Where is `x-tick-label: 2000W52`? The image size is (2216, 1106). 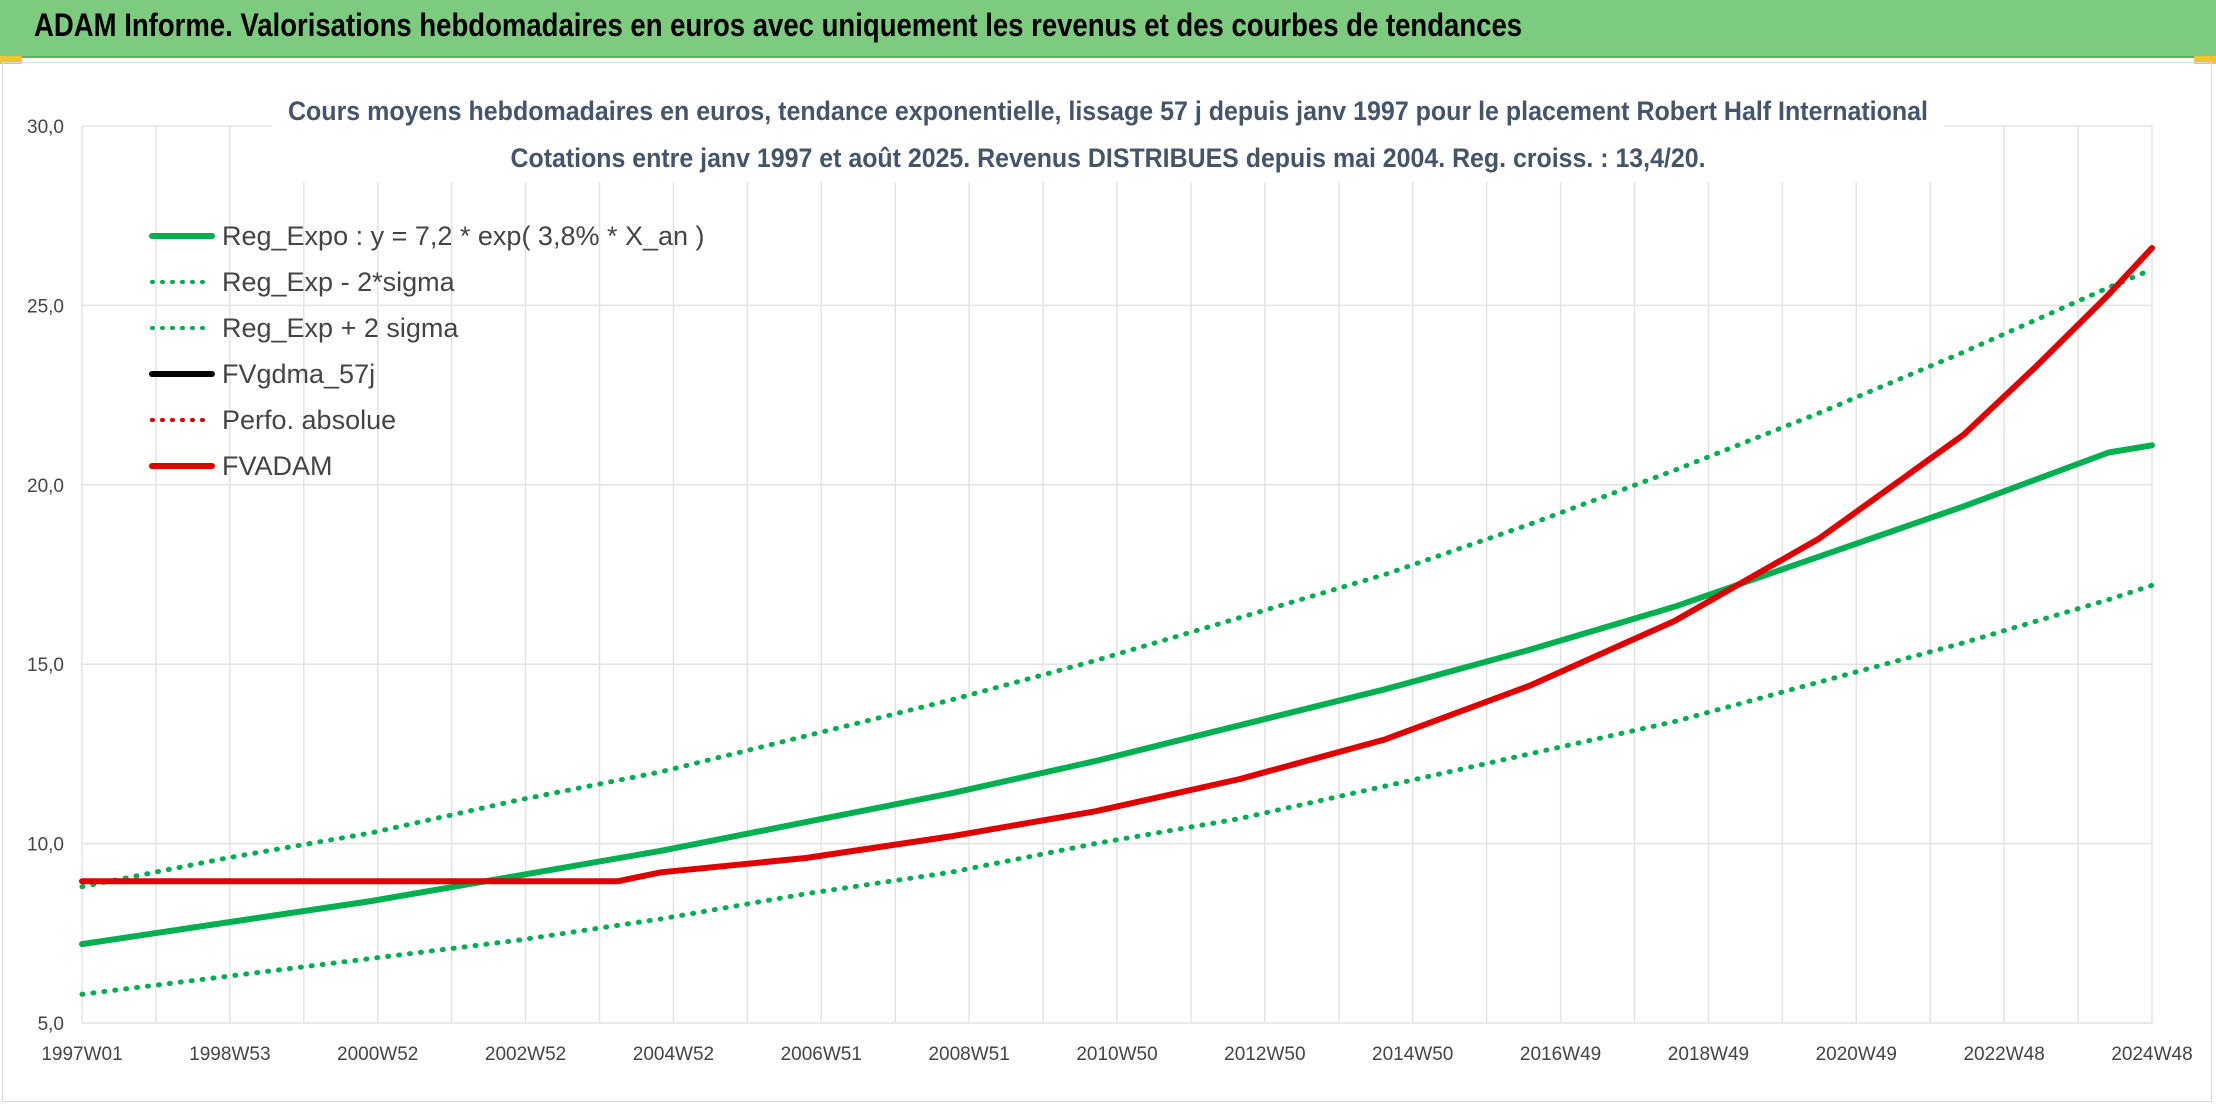 x-tick-label: 2000W52 is located at coordinates (377, 1054).